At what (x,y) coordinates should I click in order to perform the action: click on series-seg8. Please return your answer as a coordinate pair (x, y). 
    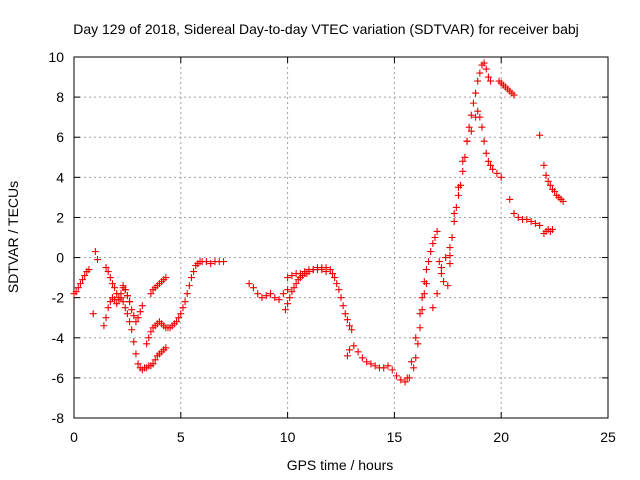
    Looking at the image, I should click on (197, 295).